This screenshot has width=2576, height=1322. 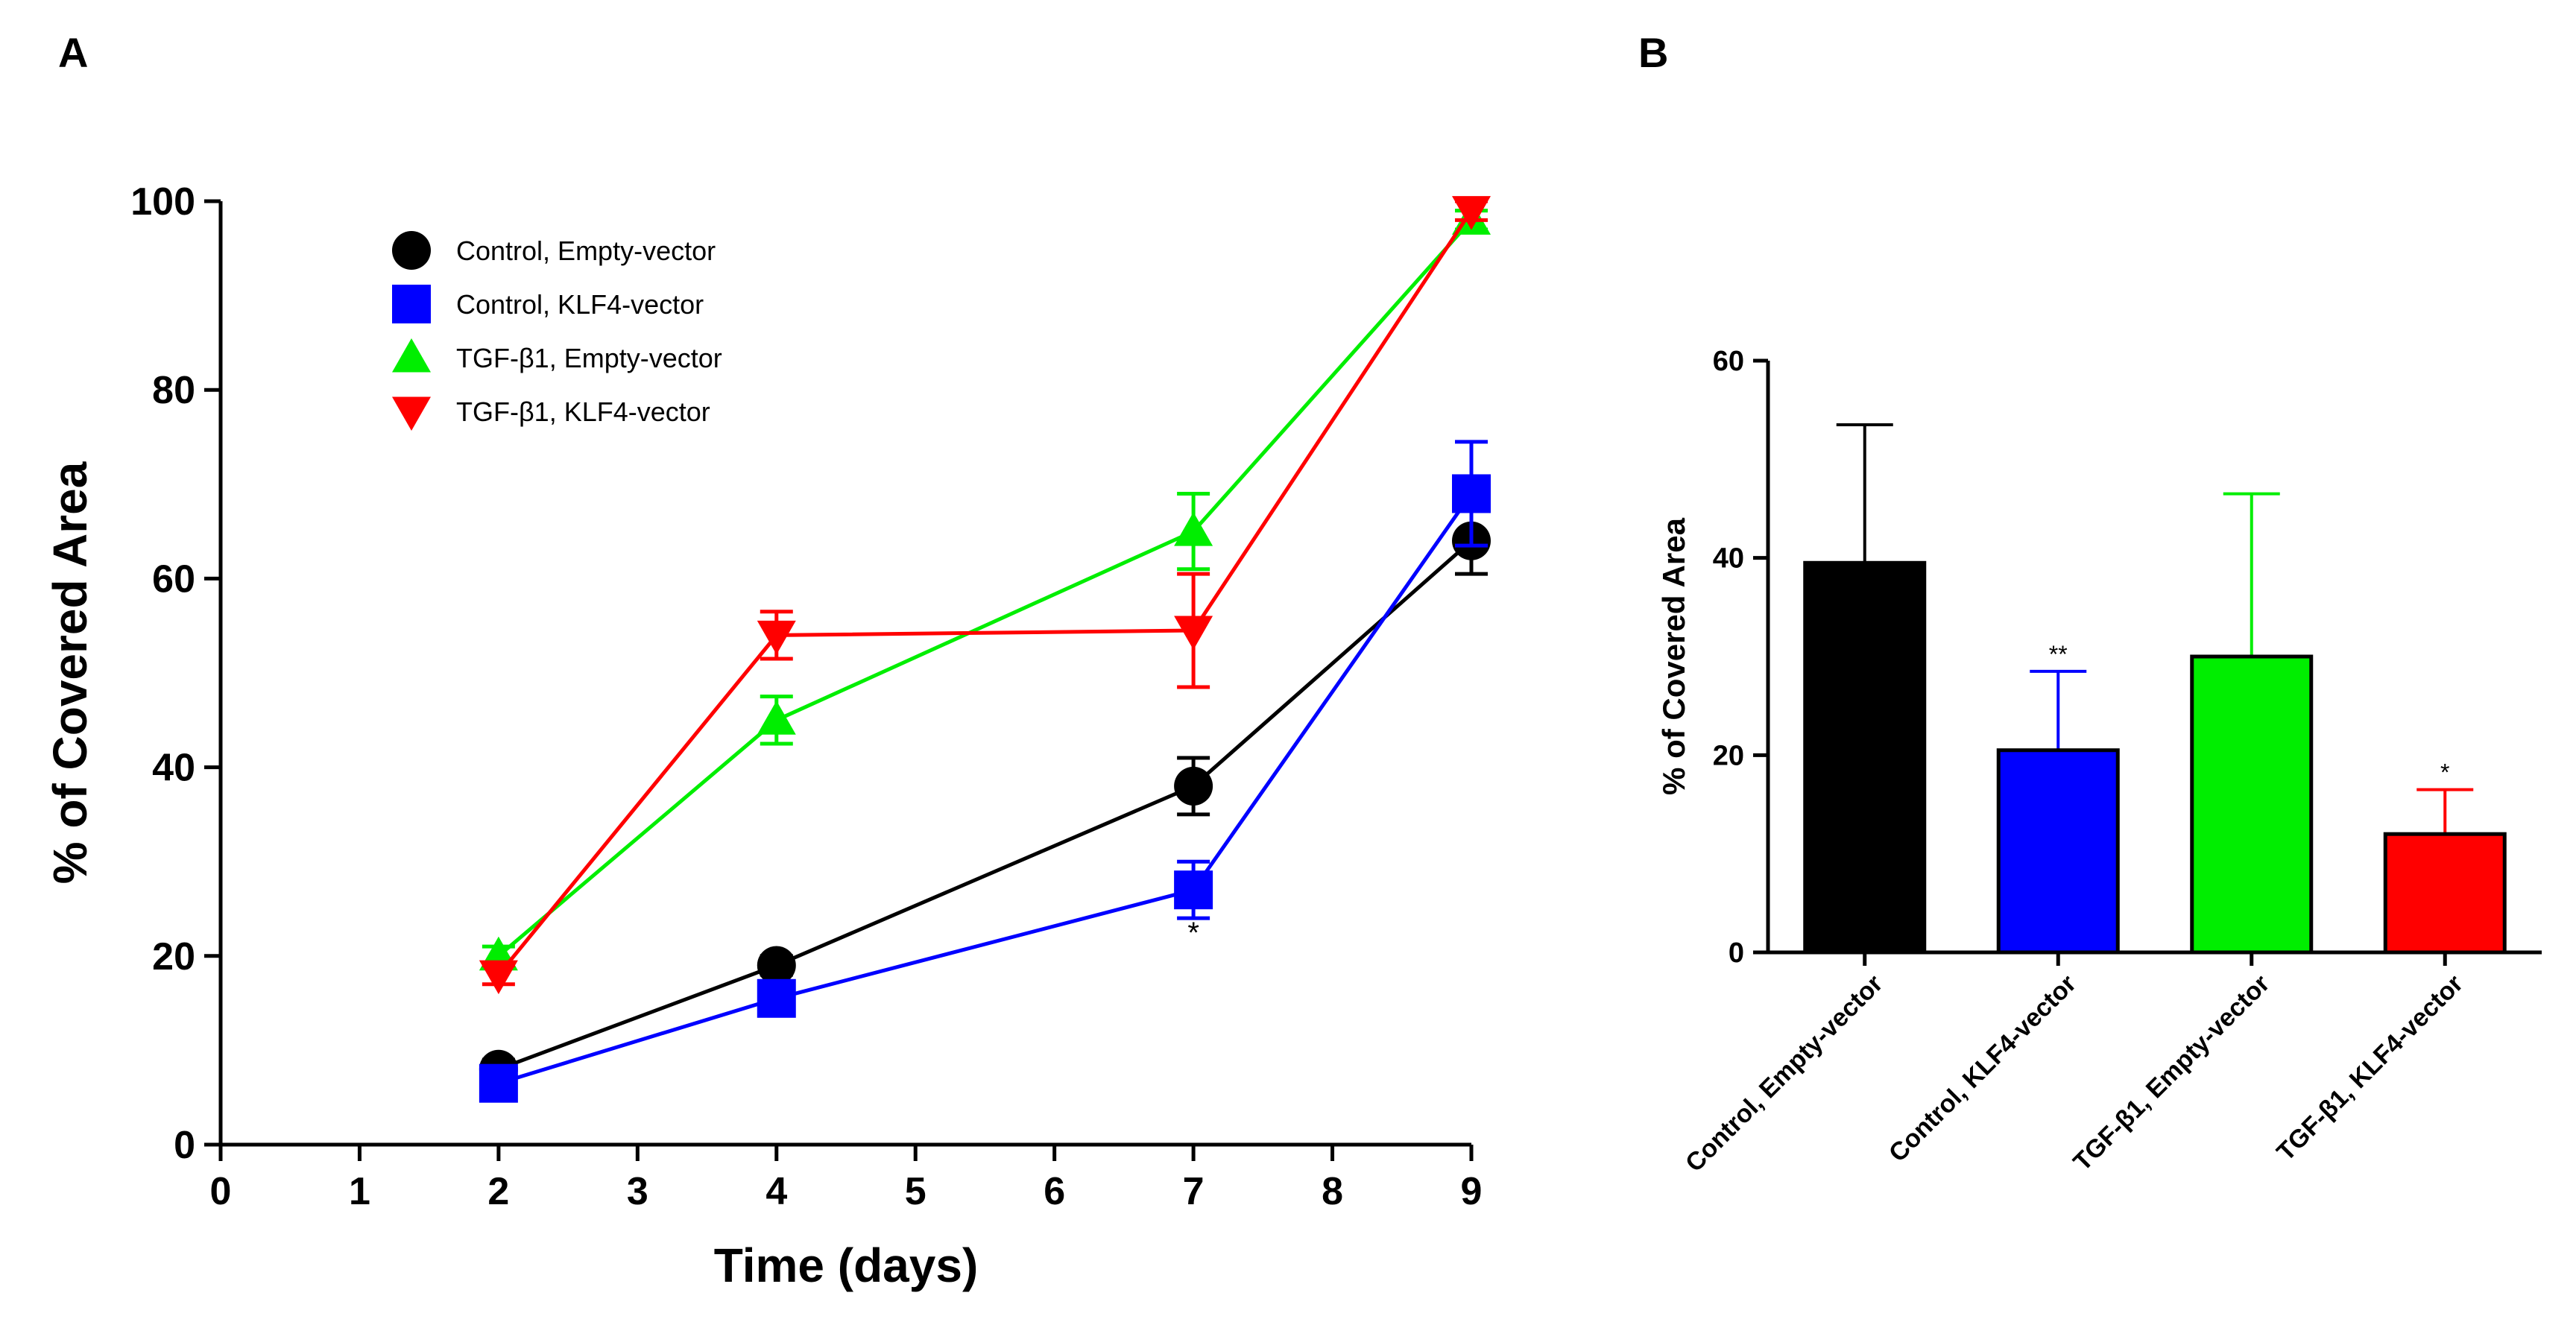 I want to click on category-label: Control, Empty-vector, so click(x=1784, y=1073).